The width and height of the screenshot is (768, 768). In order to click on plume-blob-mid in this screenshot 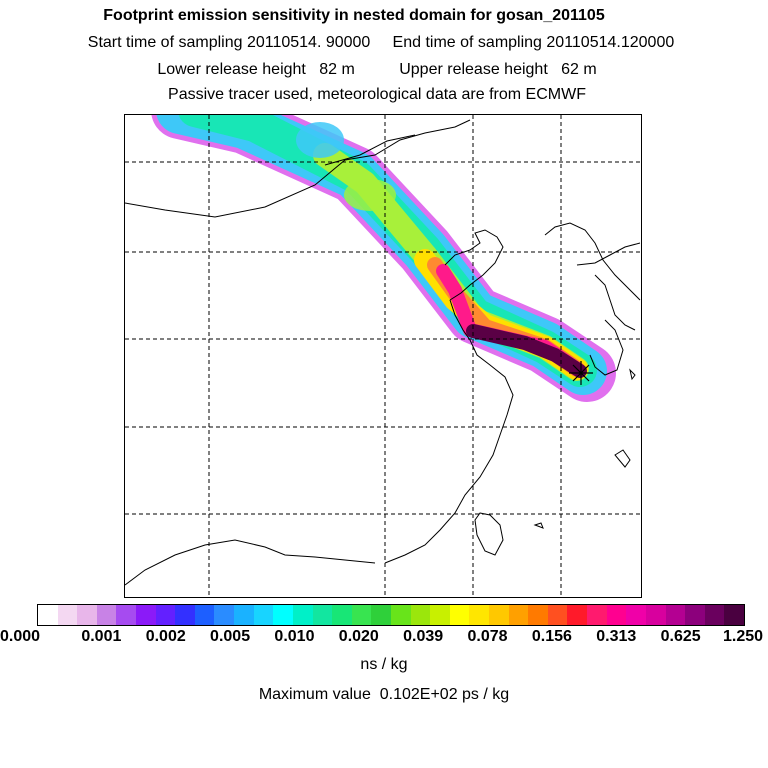, I will do `click(370, 195)`.